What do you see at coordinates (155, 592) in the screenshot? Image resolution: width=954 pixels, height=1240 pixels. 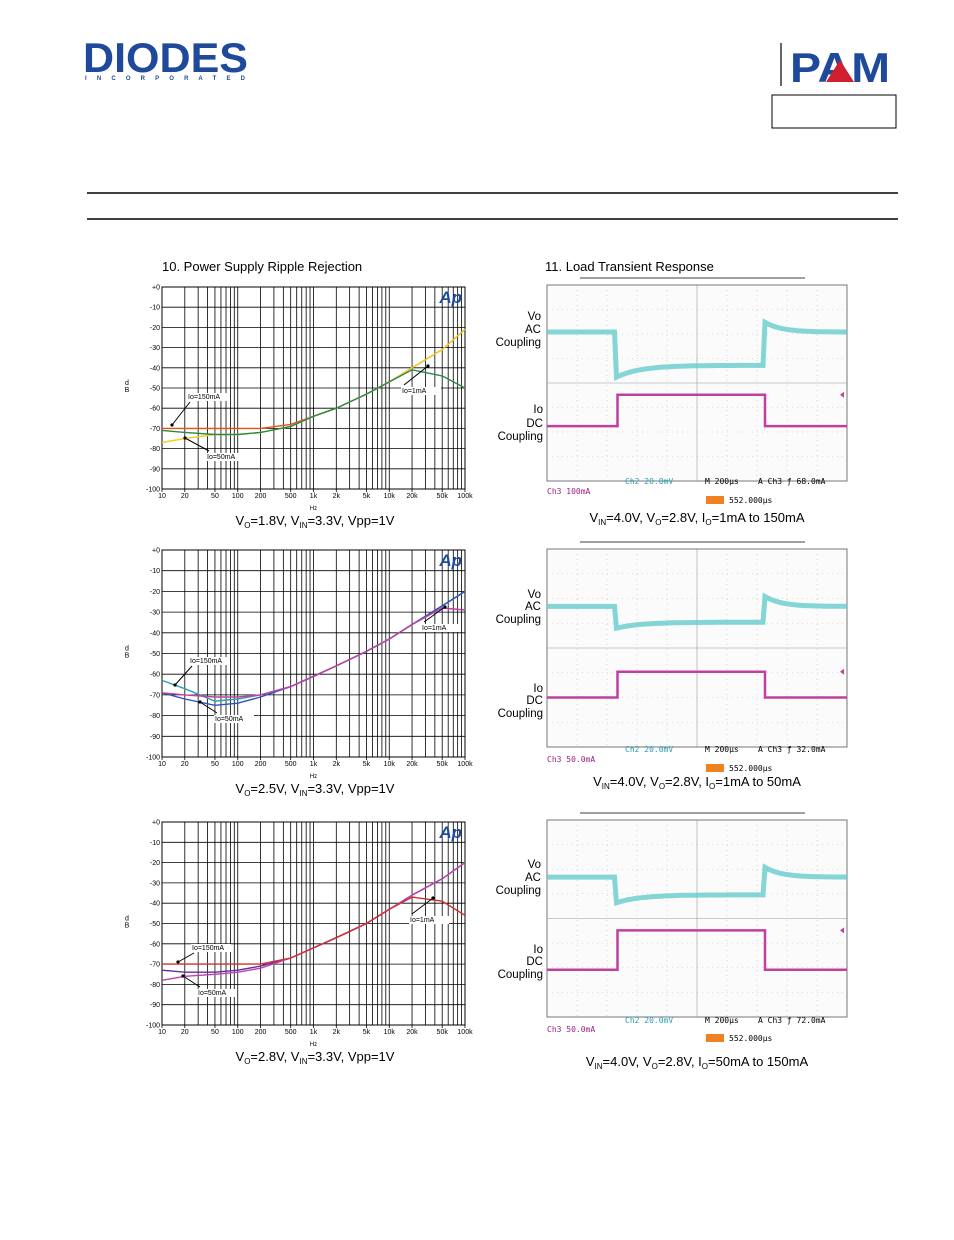 I see `y-tick-label: -20` at bounding box center [155, 592].